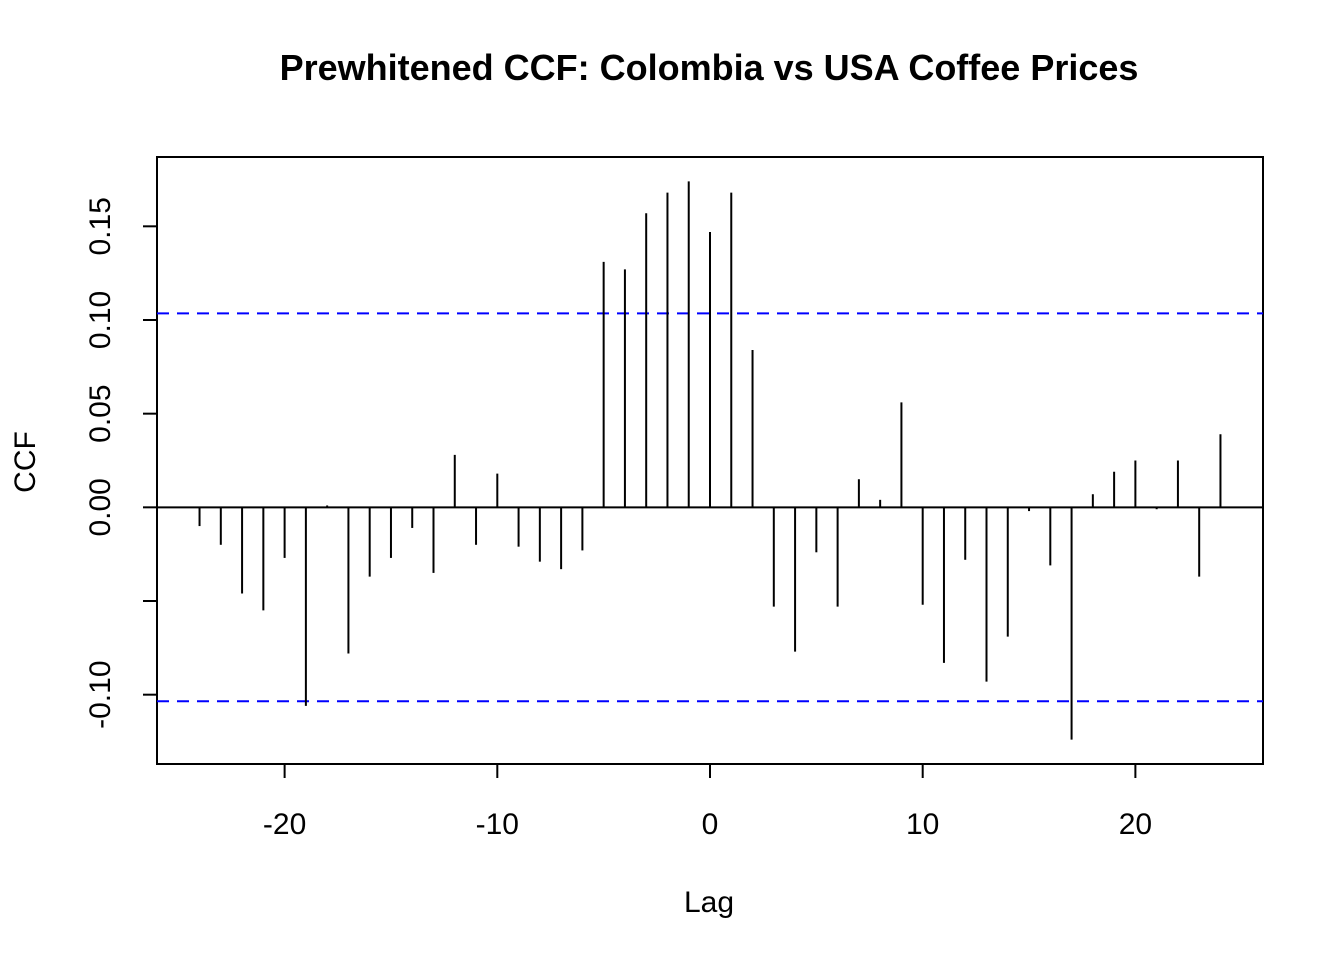 The width and height of the screenshot is (1344, 960). Describe the element at coordinates (100, 413) in the screenshot. I see `y-tick-label: 0.05` at that location.